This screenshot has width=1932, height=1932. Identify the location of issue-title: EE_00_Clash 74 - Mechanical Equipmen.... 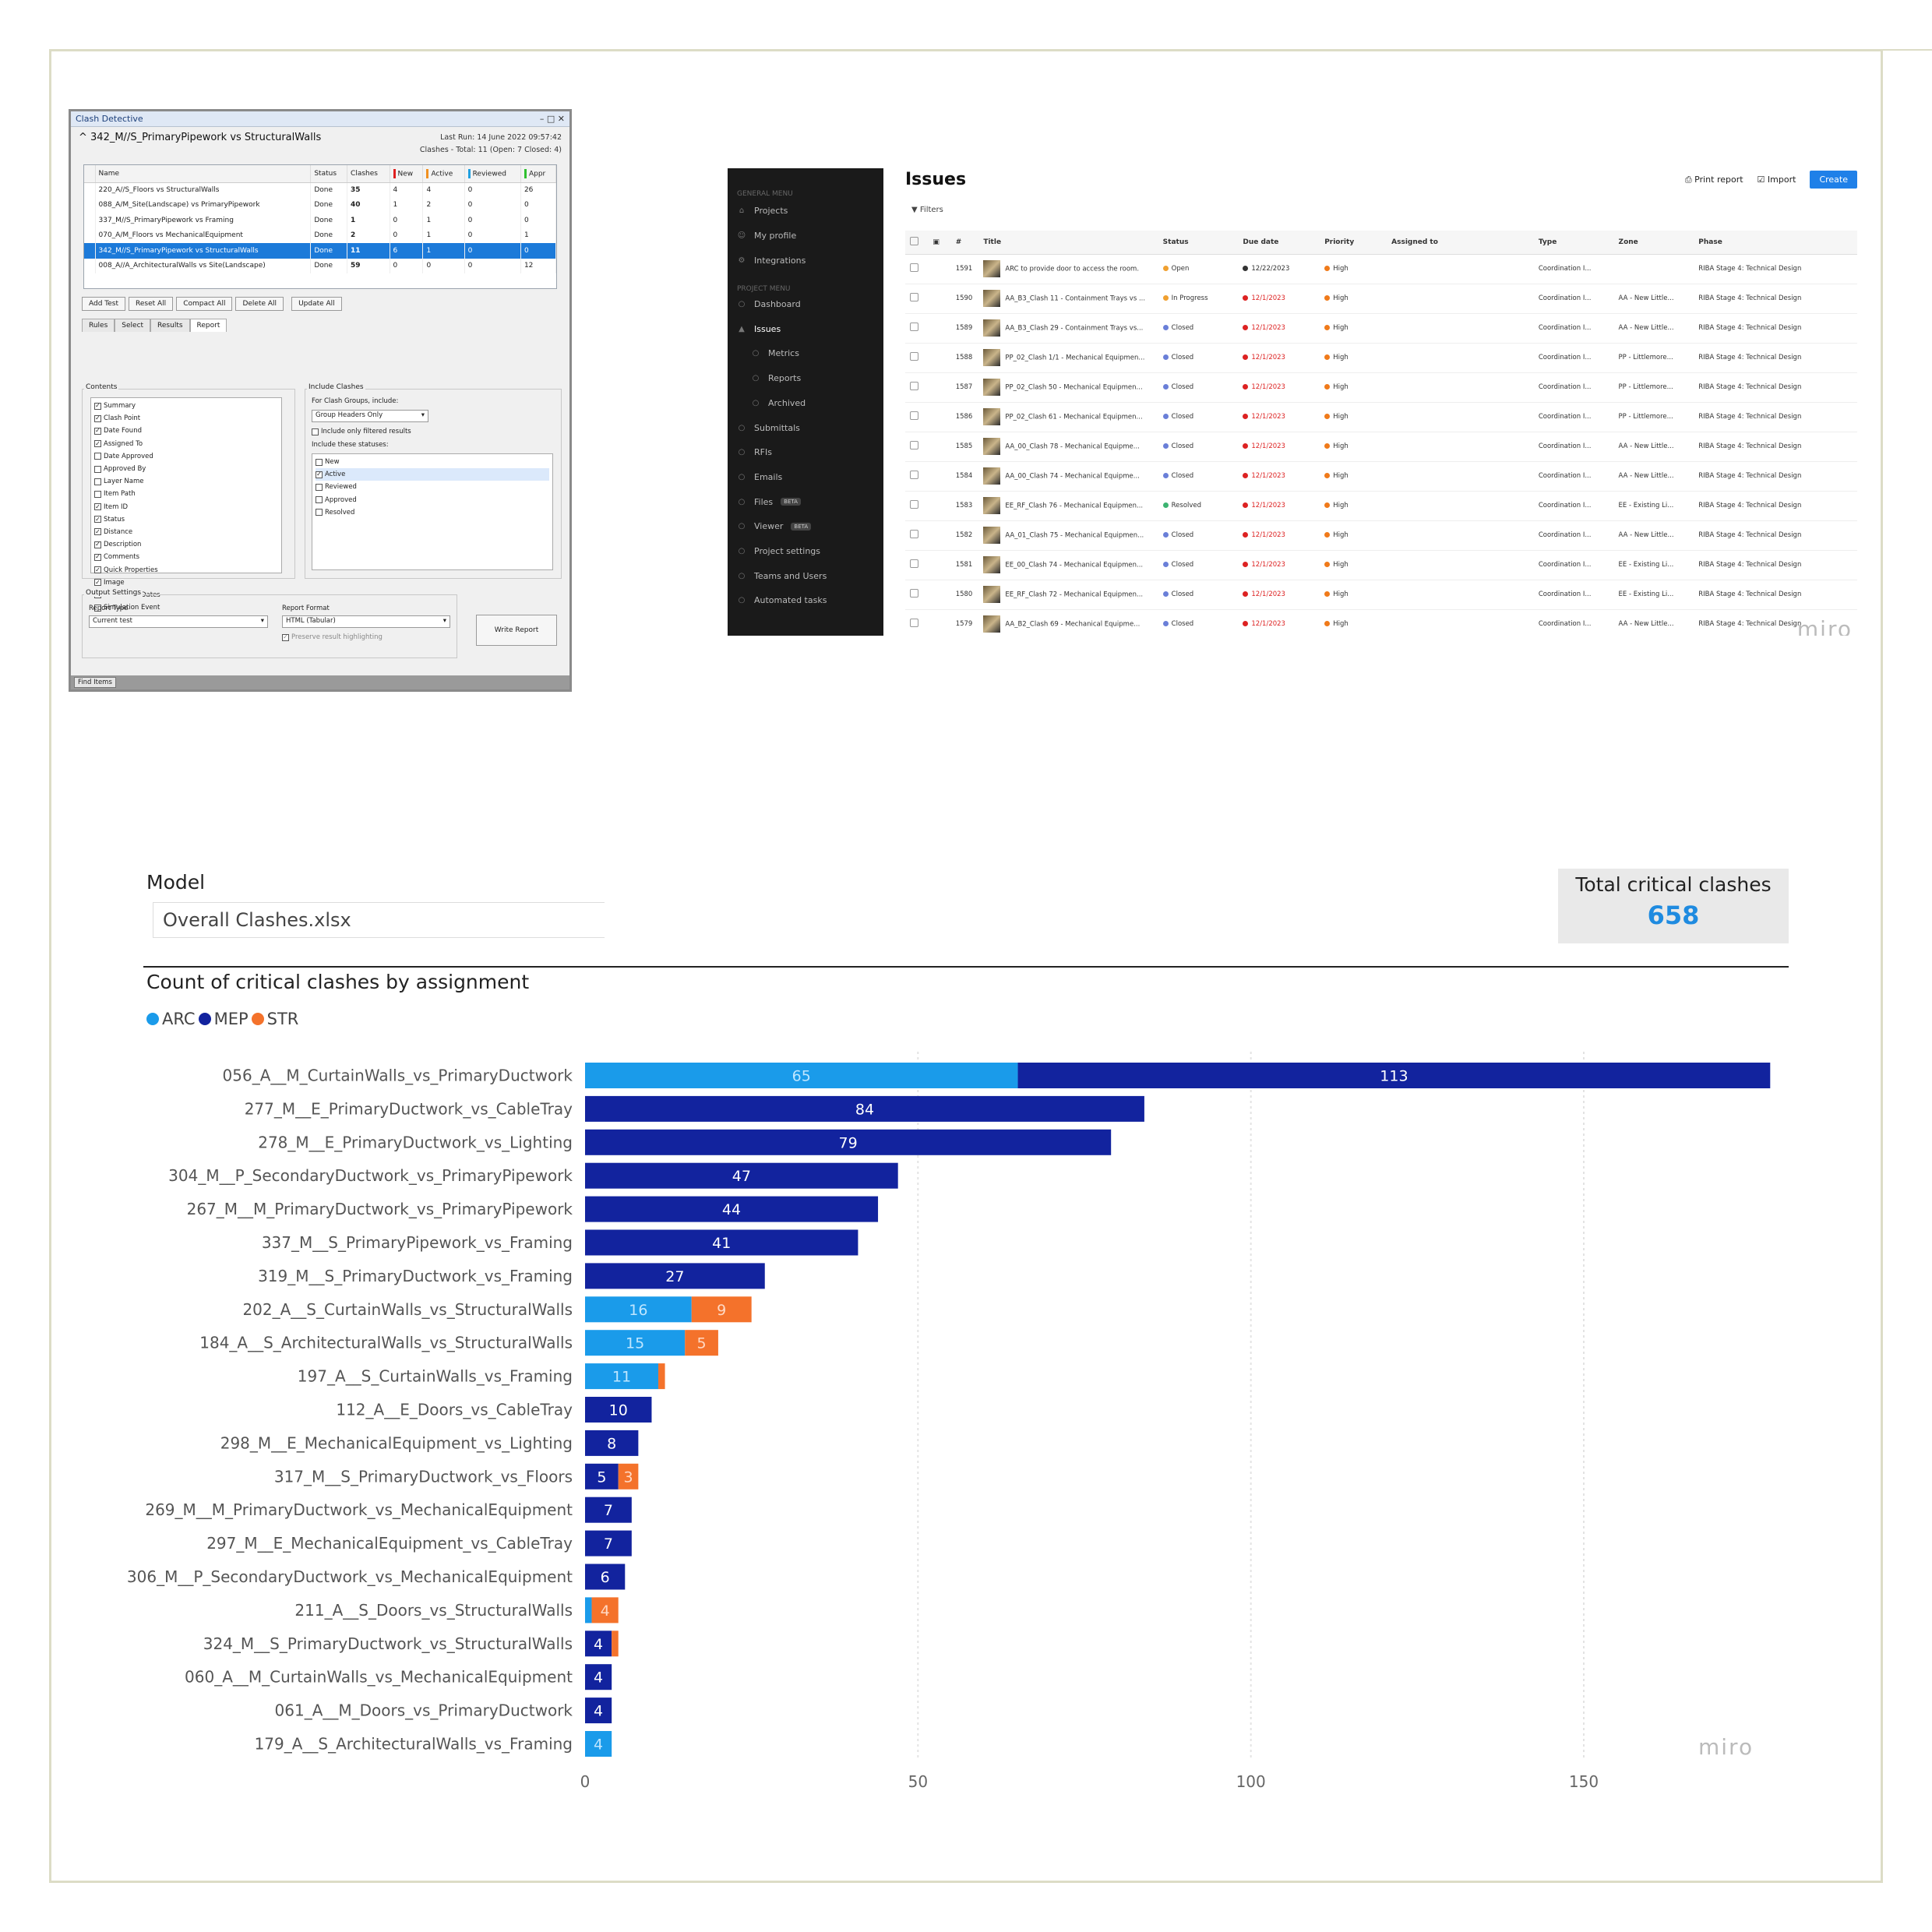
(1068, 565).